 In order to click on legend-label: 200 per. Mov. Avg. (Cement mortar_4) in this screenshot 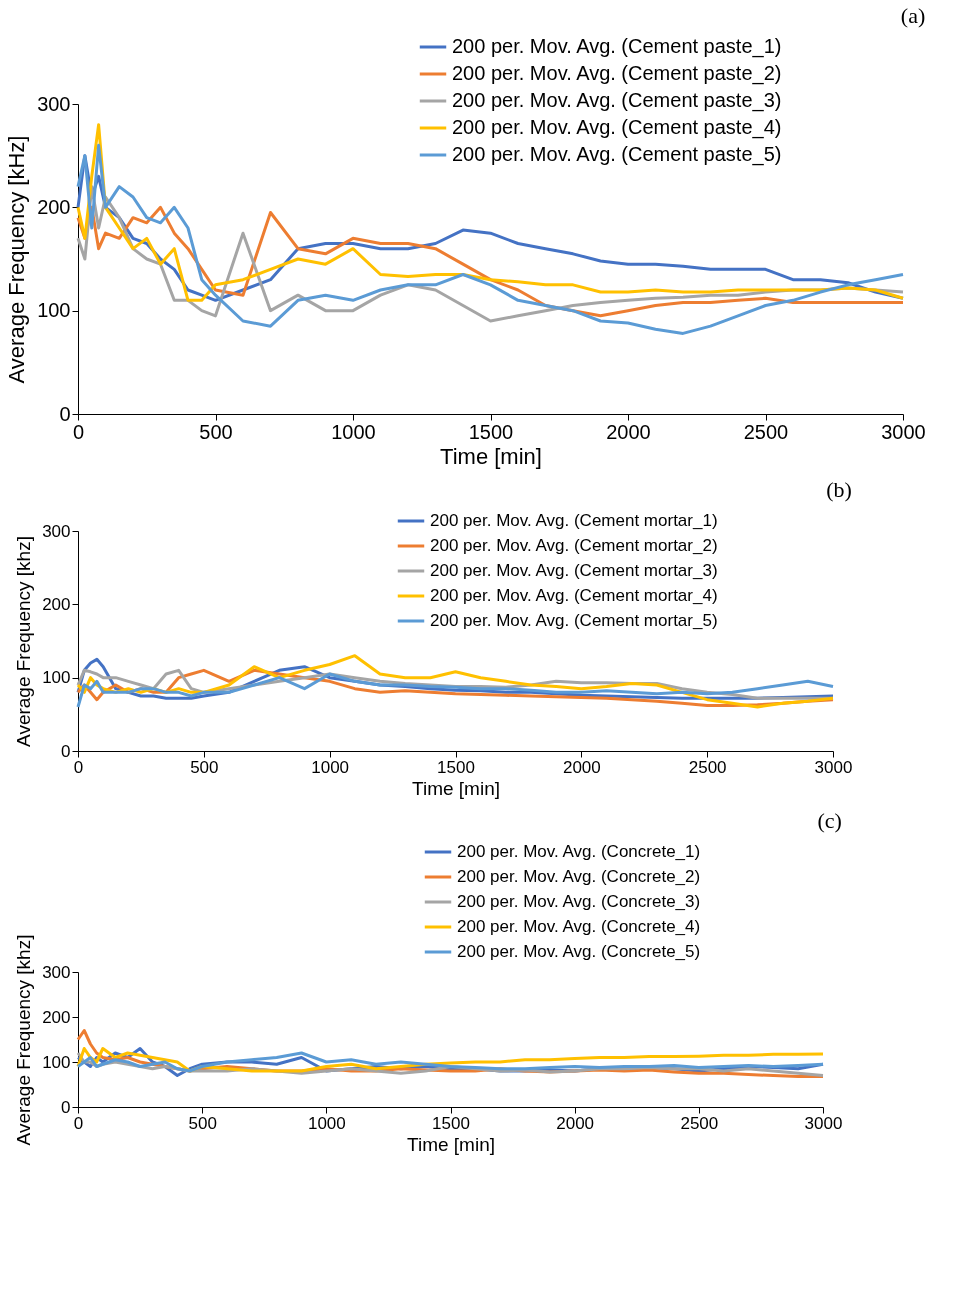, I will do `click(574, 595)`.